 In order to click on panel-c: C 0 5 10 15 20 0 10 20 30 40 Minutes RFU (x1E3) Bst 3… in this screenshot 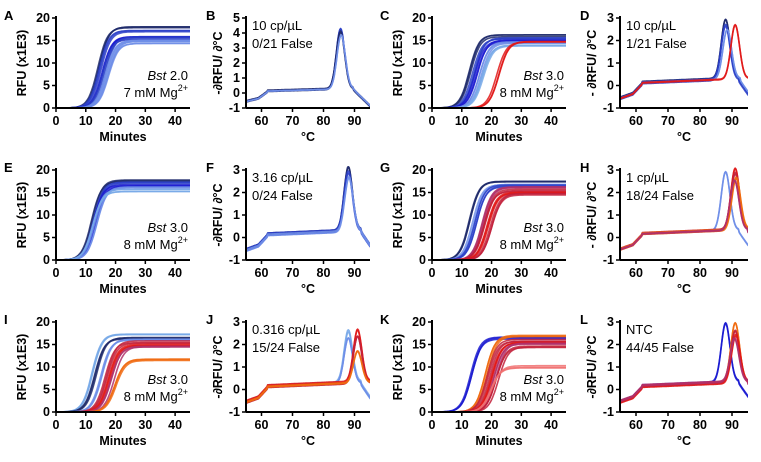, I will do `click(473, 76)`.